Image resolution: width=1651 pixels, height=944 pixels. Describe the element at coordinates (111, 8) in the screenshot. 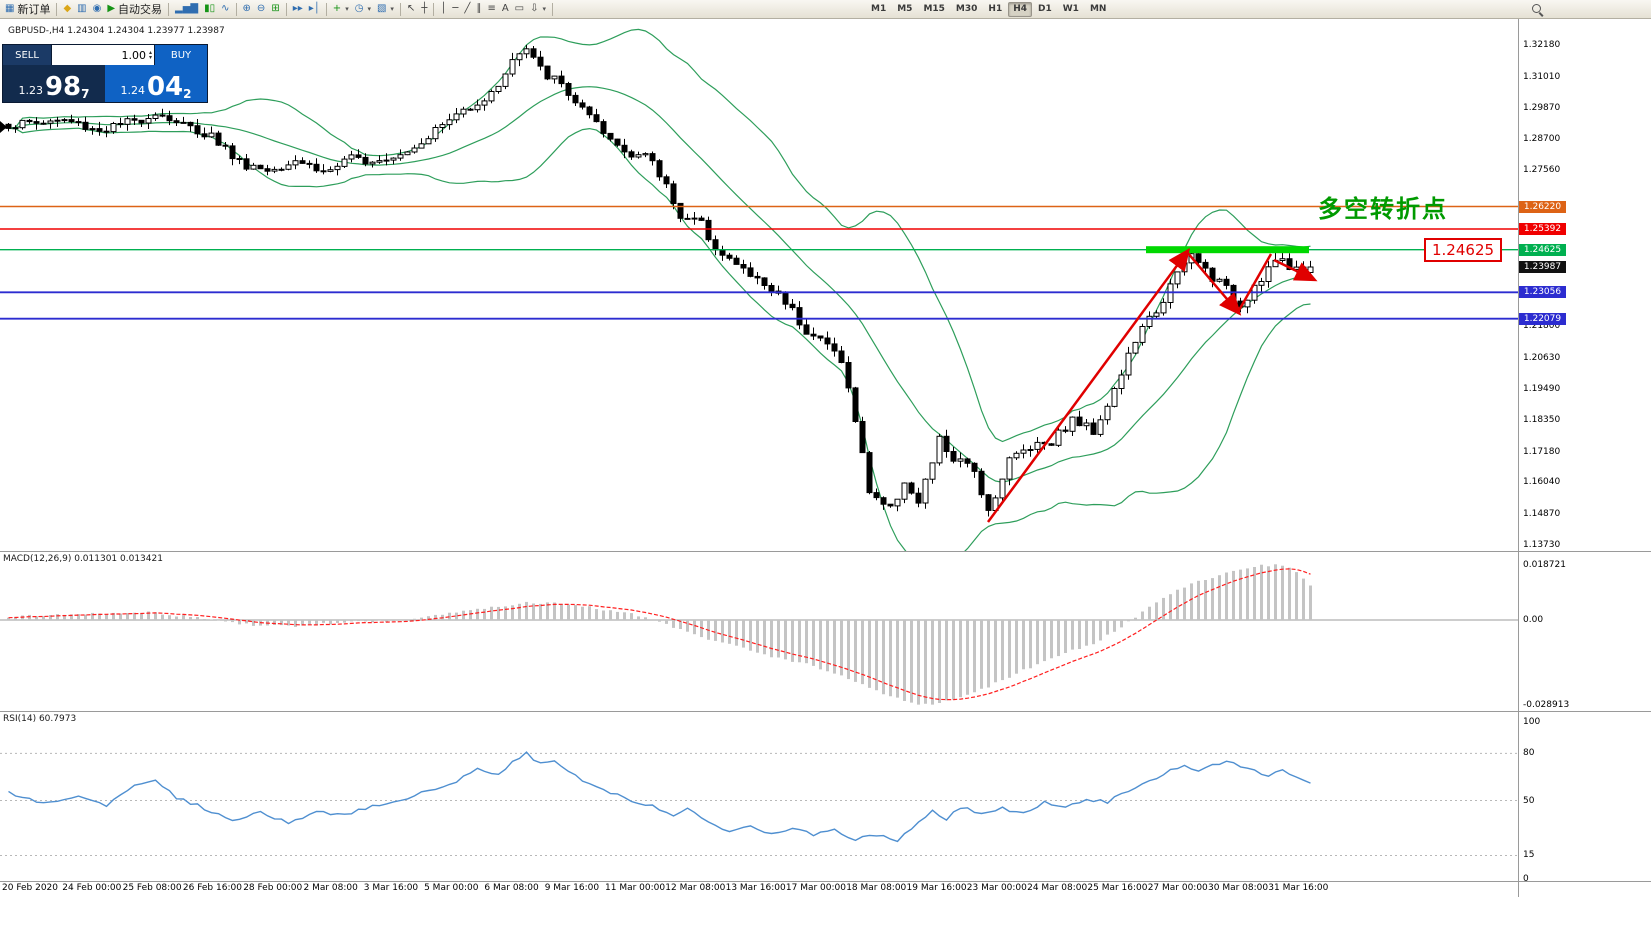

I see `autotrading-icon: ▶` at that location.